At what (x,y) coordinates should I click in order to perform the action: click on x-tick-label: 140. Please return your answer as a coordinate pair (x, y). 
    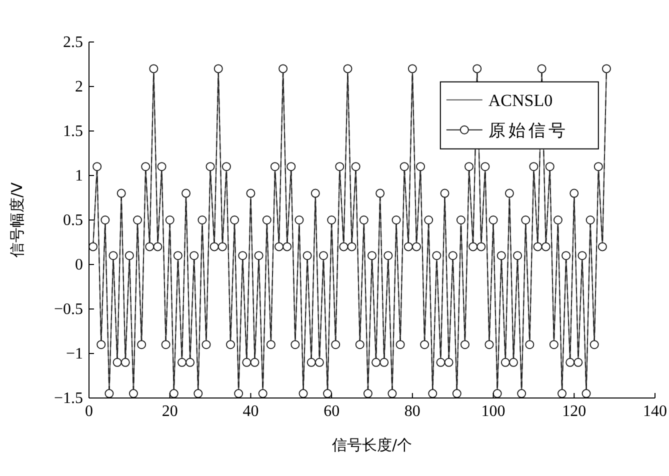
    Looking at the image, I should click on (655, 411).